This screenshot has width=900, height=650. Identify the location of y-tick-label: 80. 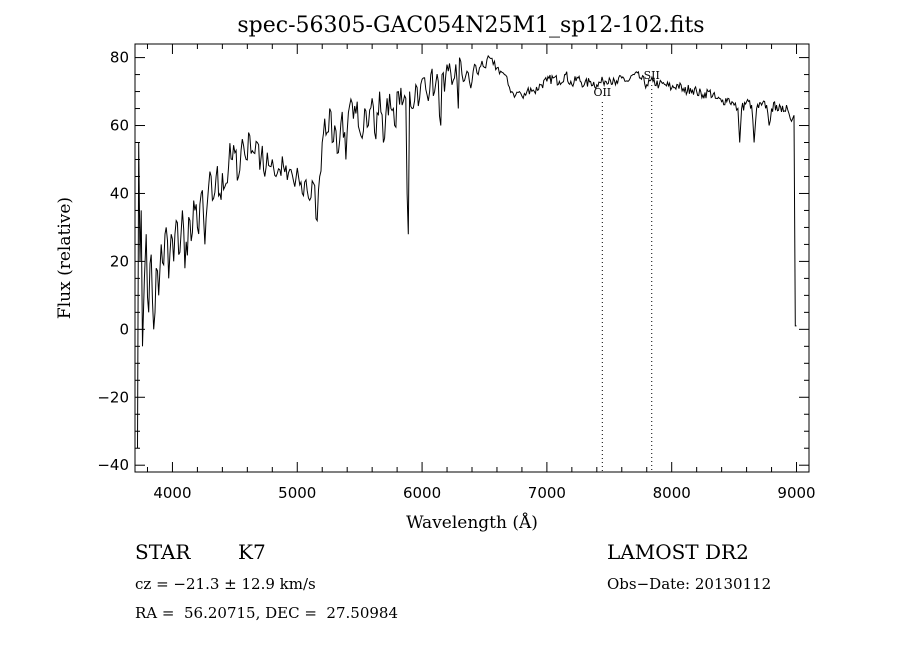
(119, 58).